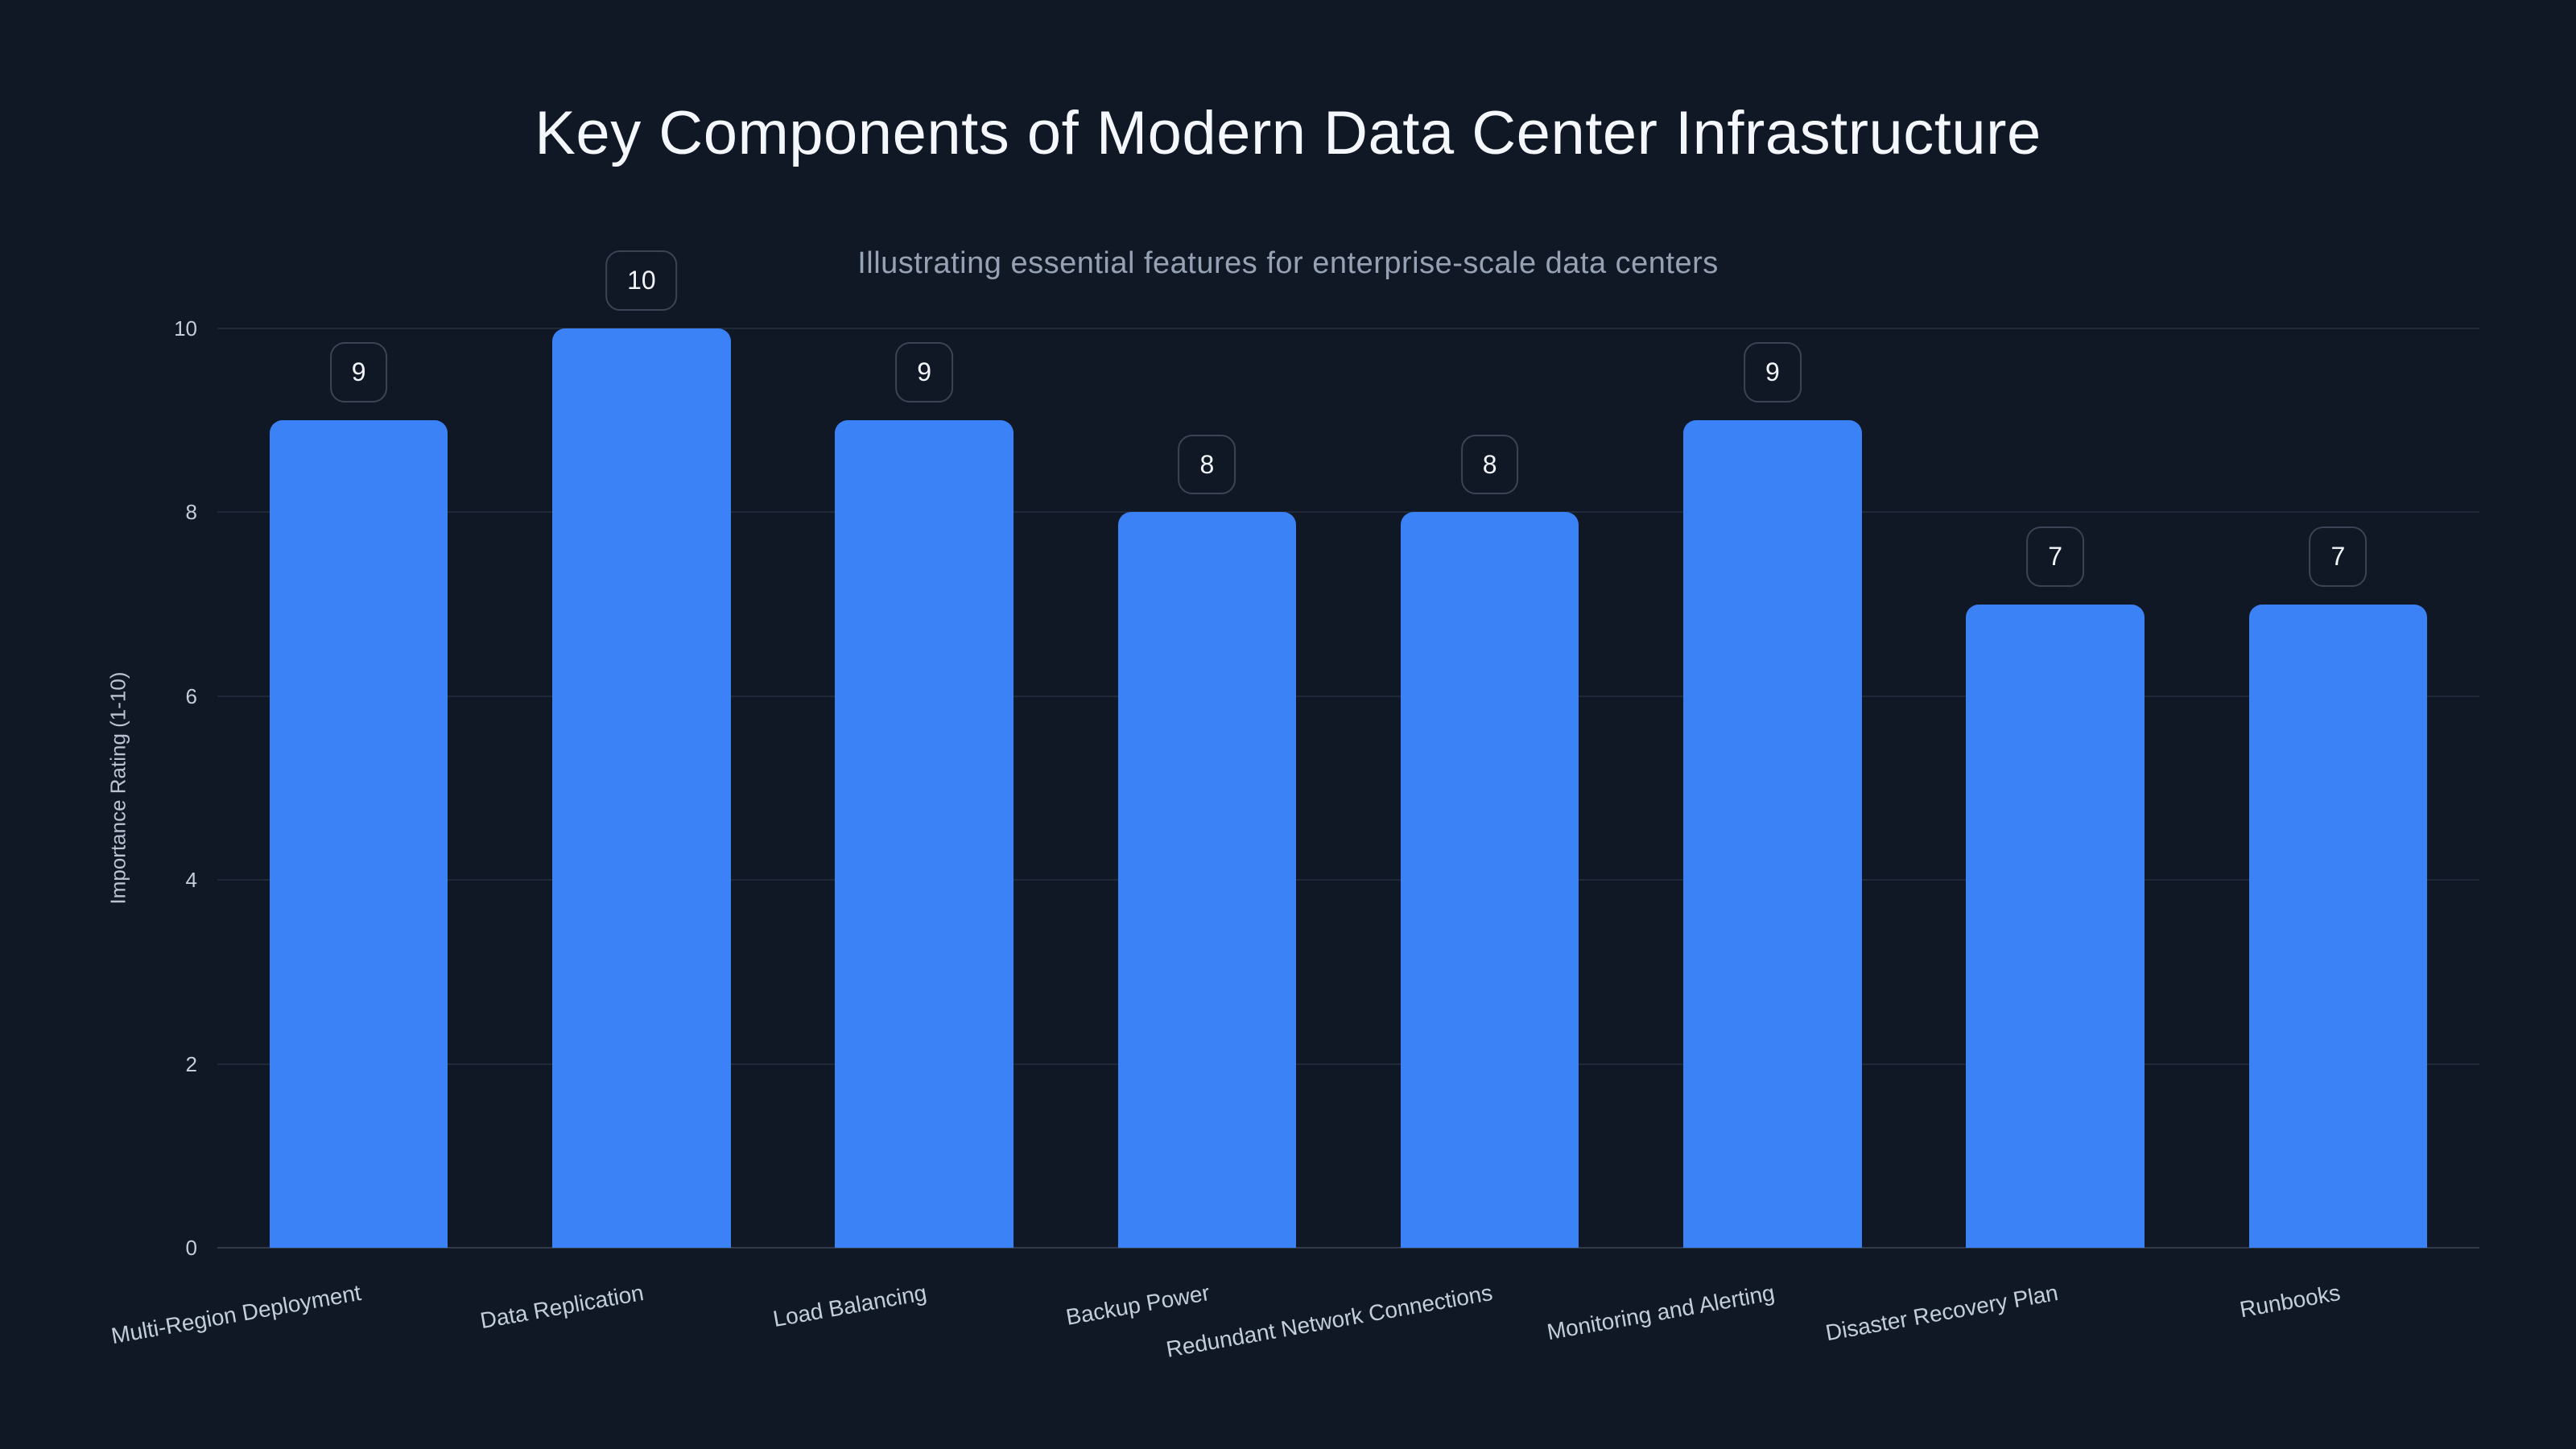 Image resolution: width=2576 pixels, height=1449 pixels. Describe the element at coordinates (1329, 1321) in the screenshot. I see `x-tick-label: Redundant Network Connections` at that location.